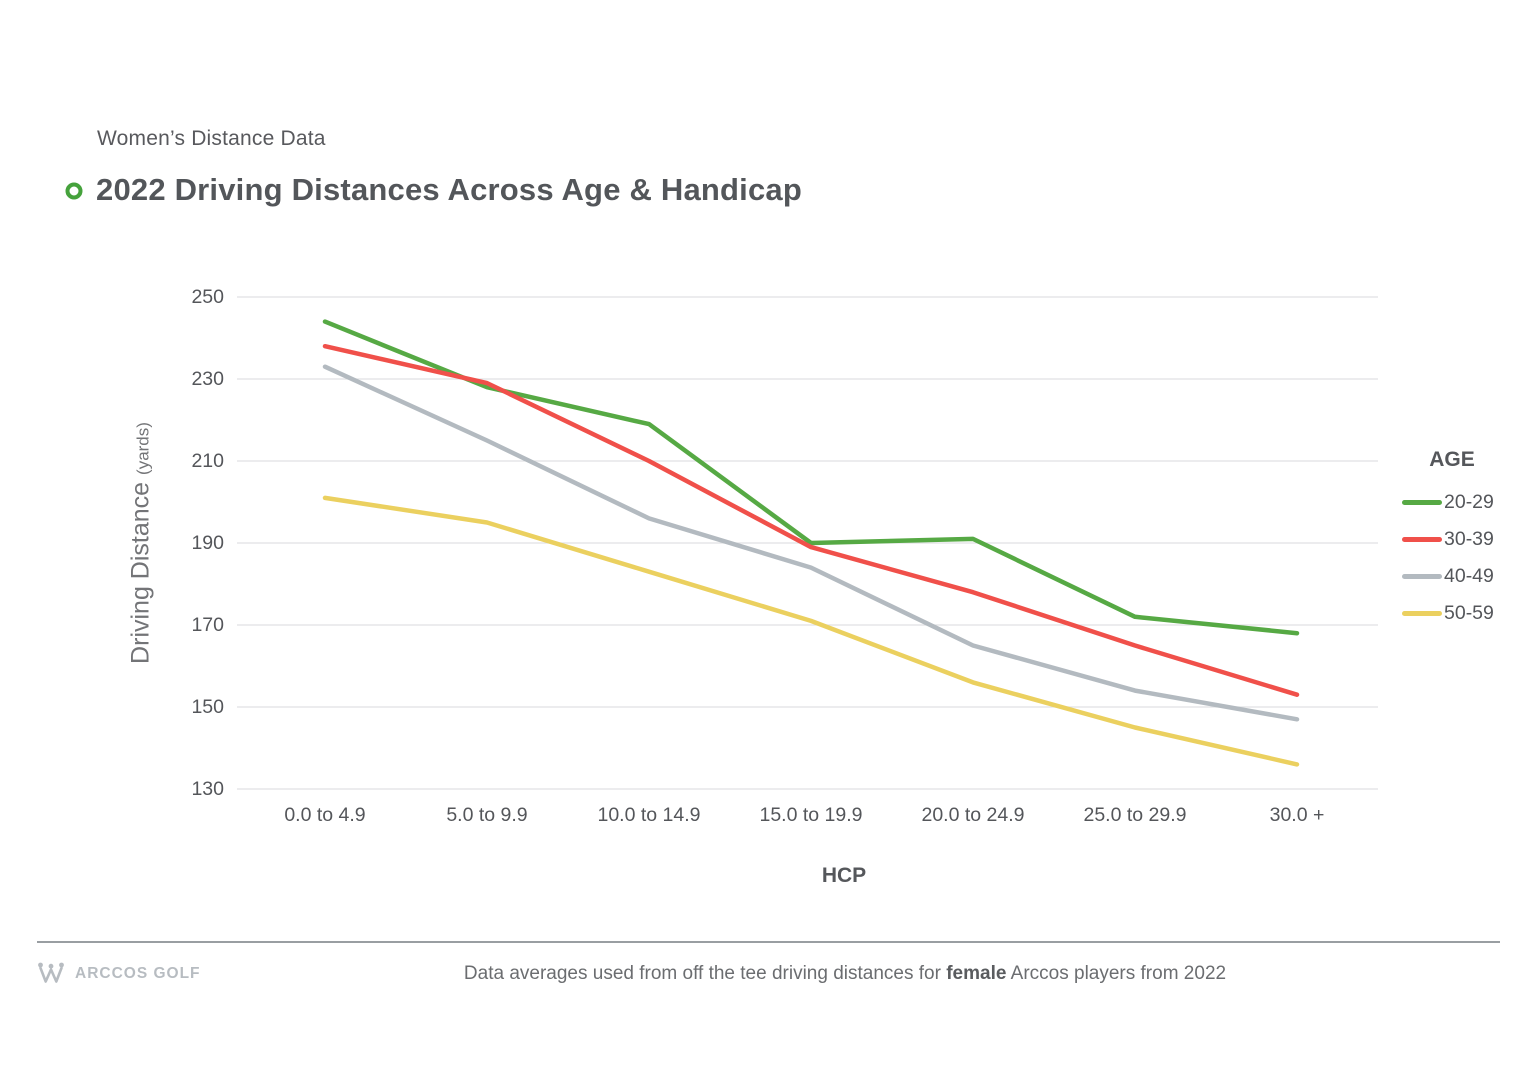  I want to click on x-category-label: 5.0 to 9.9, so click(487, 815).